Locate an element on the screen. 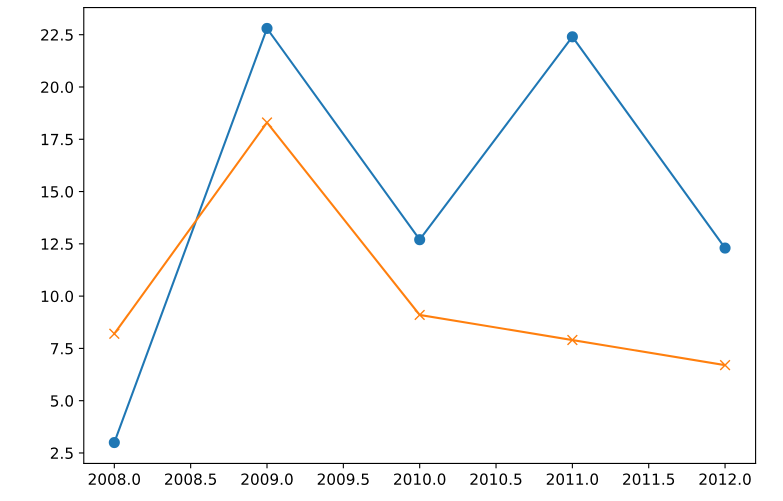 The width and height of the screenshot is (783, 501). y-tick-label: 7.5 is located at coordinates (62, 348).